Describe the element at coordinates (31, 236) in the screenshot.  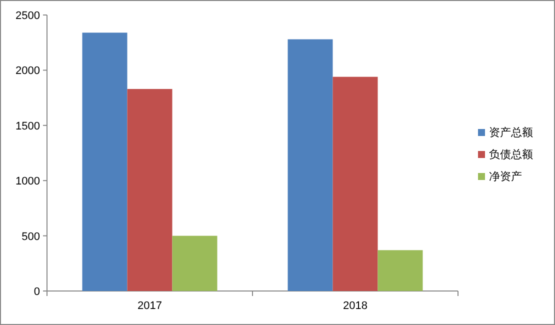
I see `y-tick-label: 500` at that location.